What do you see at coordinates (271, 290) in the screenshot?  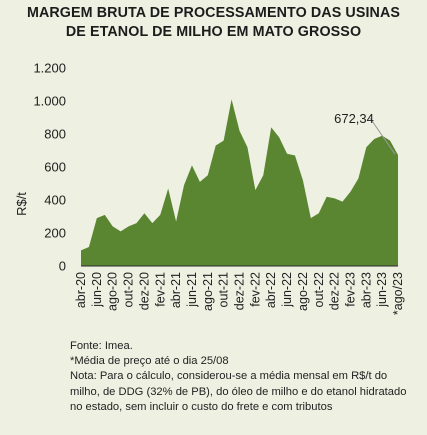 I see `x-tick-label: abr-22` at bounding box center [271, 290].